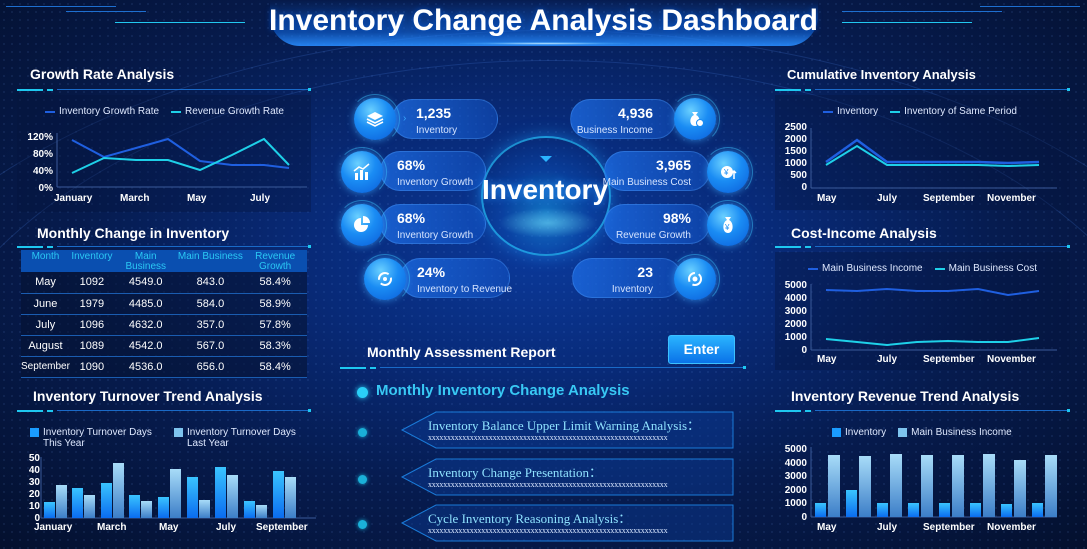  I want to click on legend-main-business-cost: Main Business Cost, so click(985, 268).